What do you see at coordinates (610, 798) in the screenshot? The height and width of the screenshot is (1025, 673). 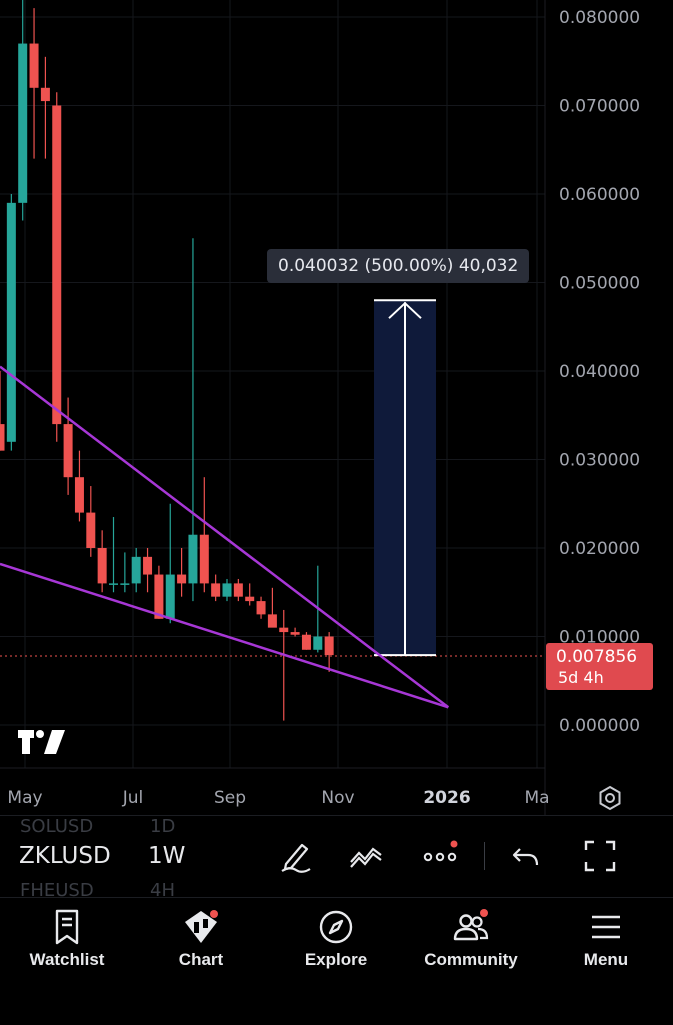 I see `settings-icon` at bounding box center [610, 798].